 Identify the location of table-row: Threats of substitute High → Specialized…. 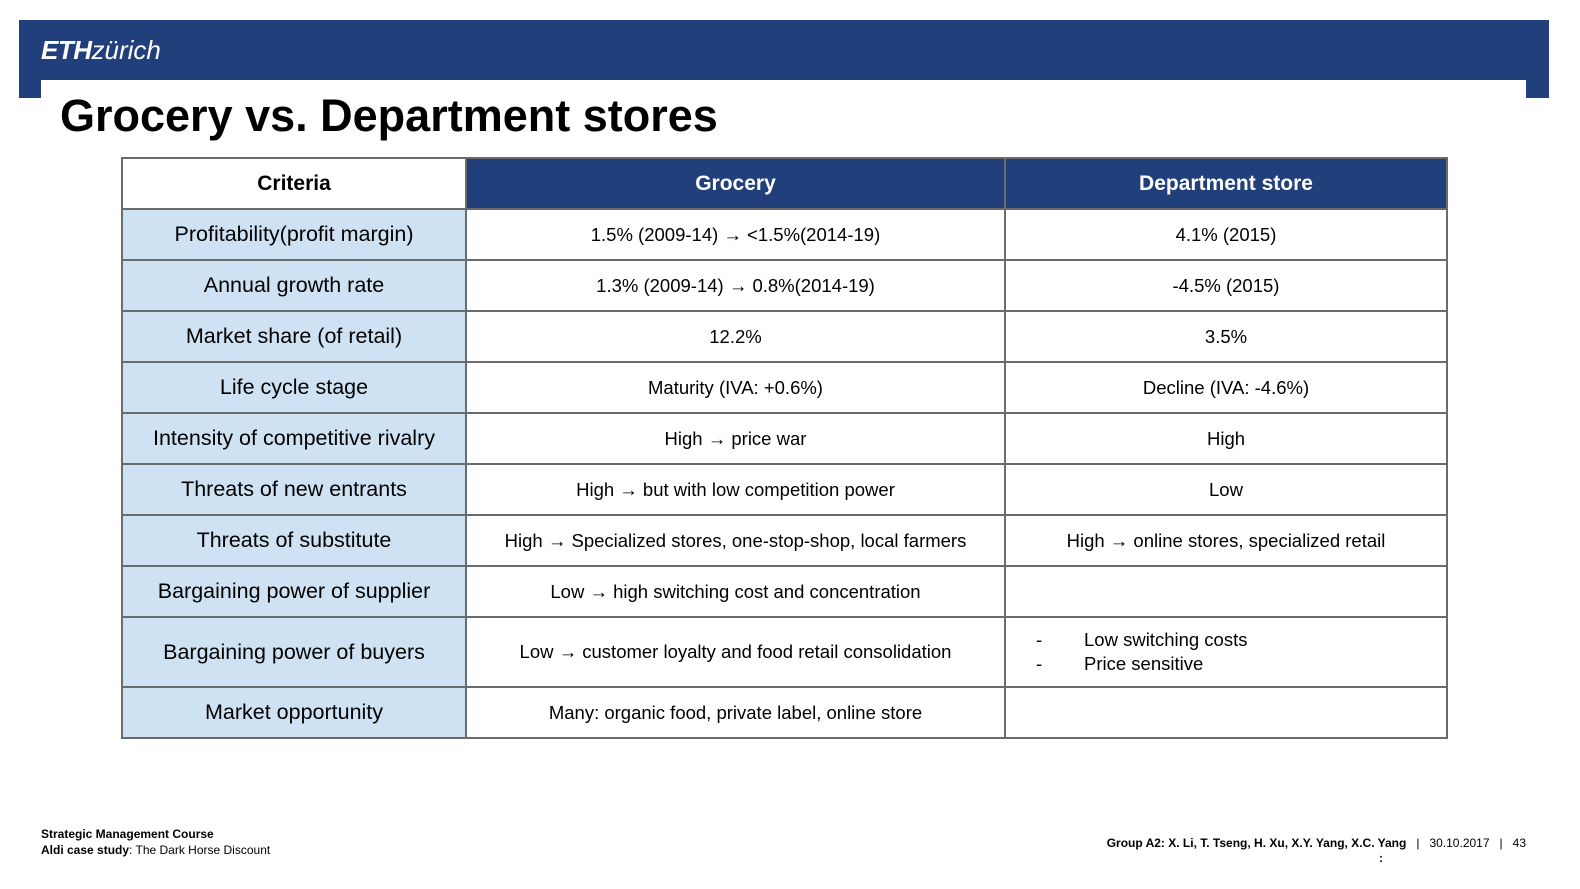
(784, 540).